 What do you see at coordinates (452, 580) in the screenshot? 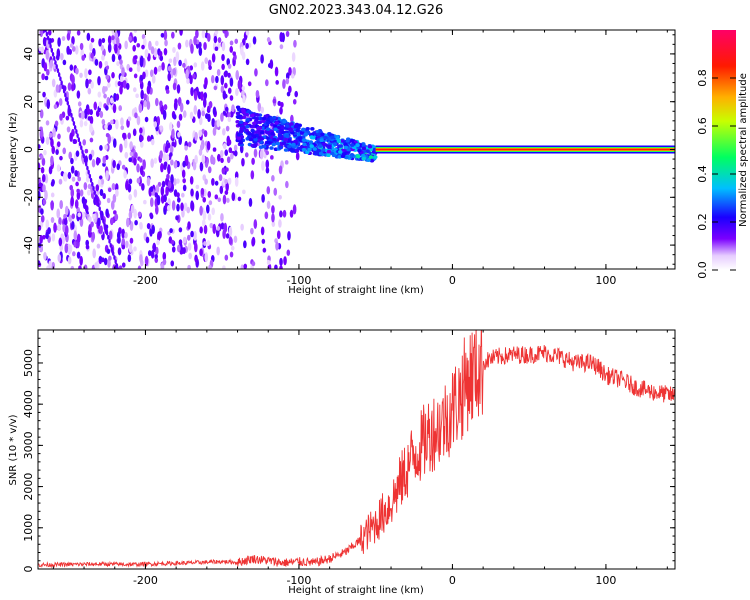
I see `snr-xtick-label: 0` at bounding box center [452, 580].